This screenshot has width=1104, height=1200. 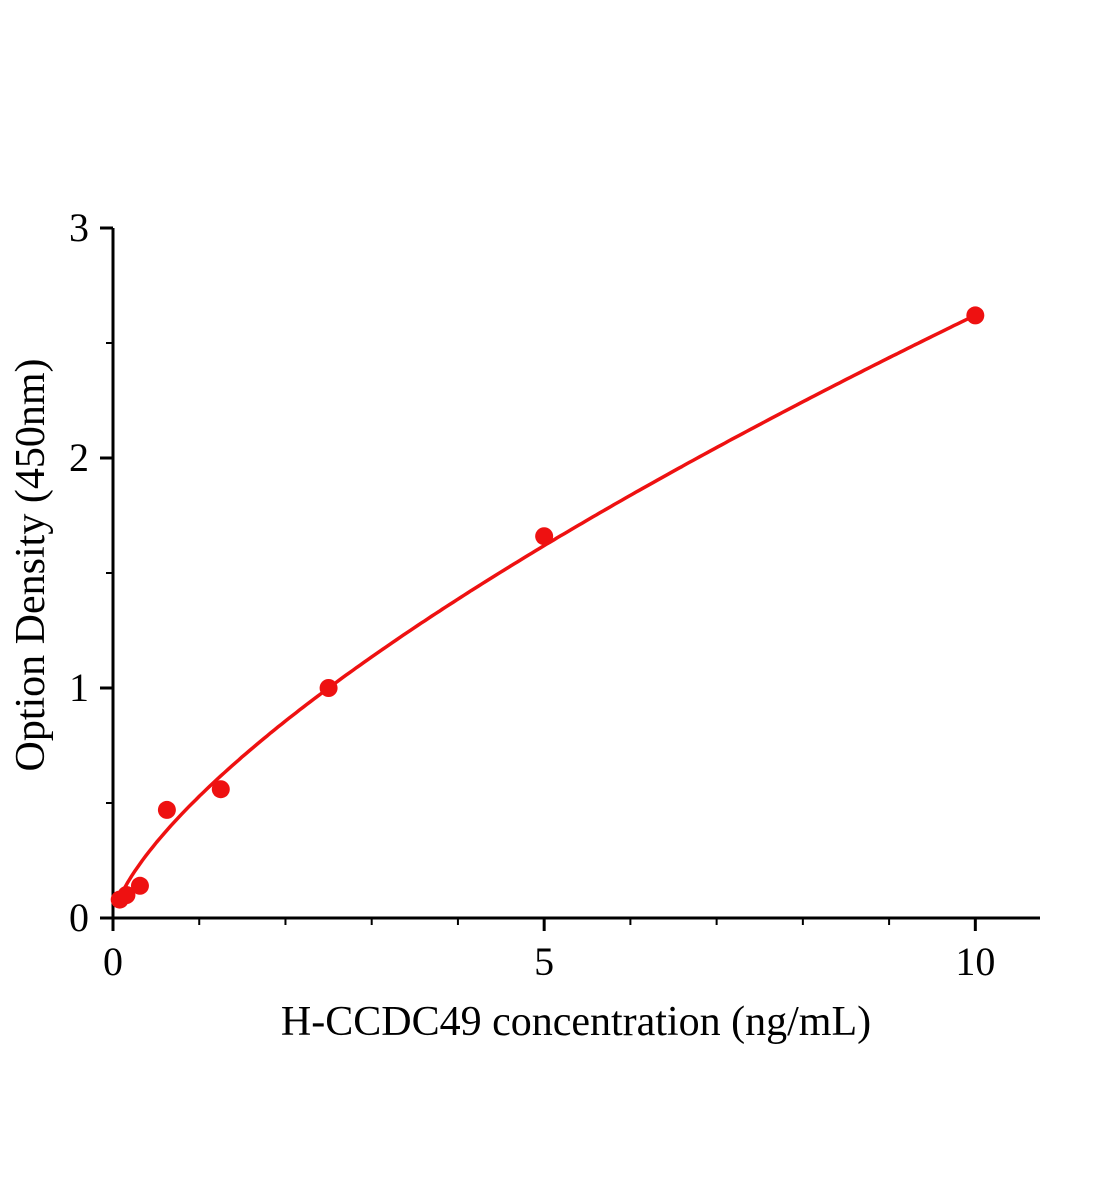 I want to click on y-tick-label: 0, so click(x=79, y=917).